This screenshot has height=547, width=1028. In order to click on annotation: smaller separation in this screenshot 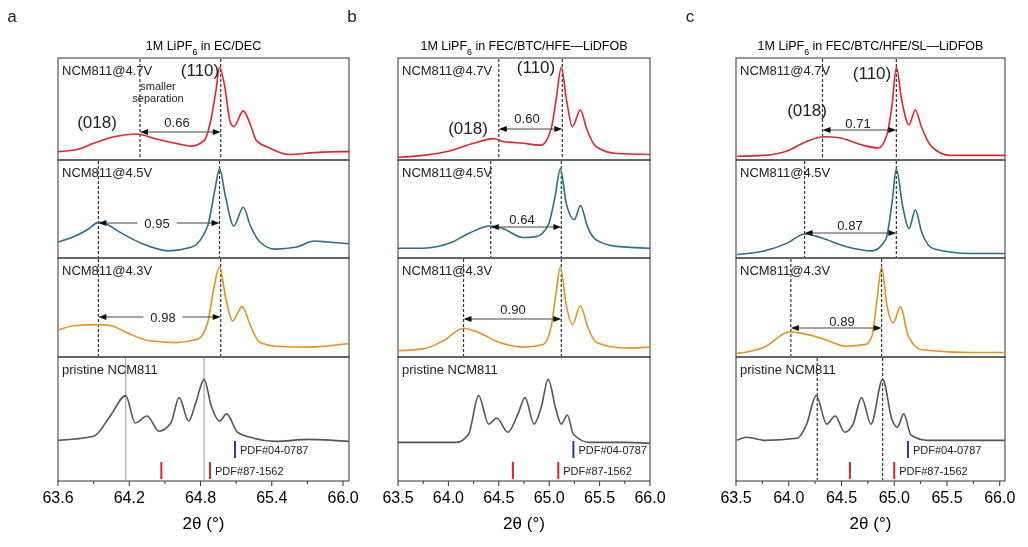, I will do `click(158, 92)`.